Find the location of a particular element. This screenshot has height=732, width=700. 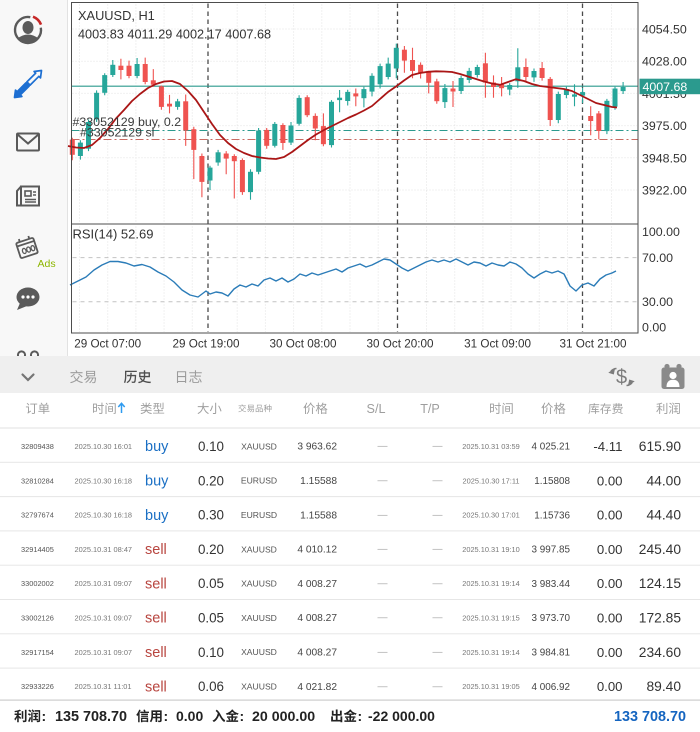

svg-text: 32810284 is located at coordinates (37, 480).